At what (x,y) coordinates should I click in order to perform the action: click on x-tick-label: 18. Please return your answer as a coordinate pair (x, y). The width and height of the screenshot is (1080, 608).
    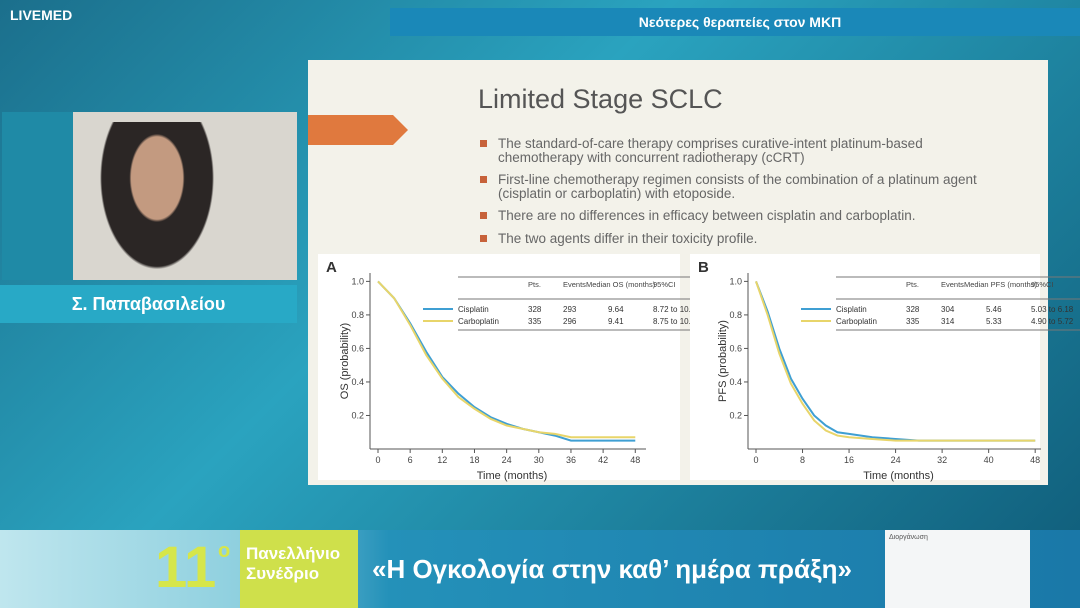
    Looking at the image, I should click on (474, 460).